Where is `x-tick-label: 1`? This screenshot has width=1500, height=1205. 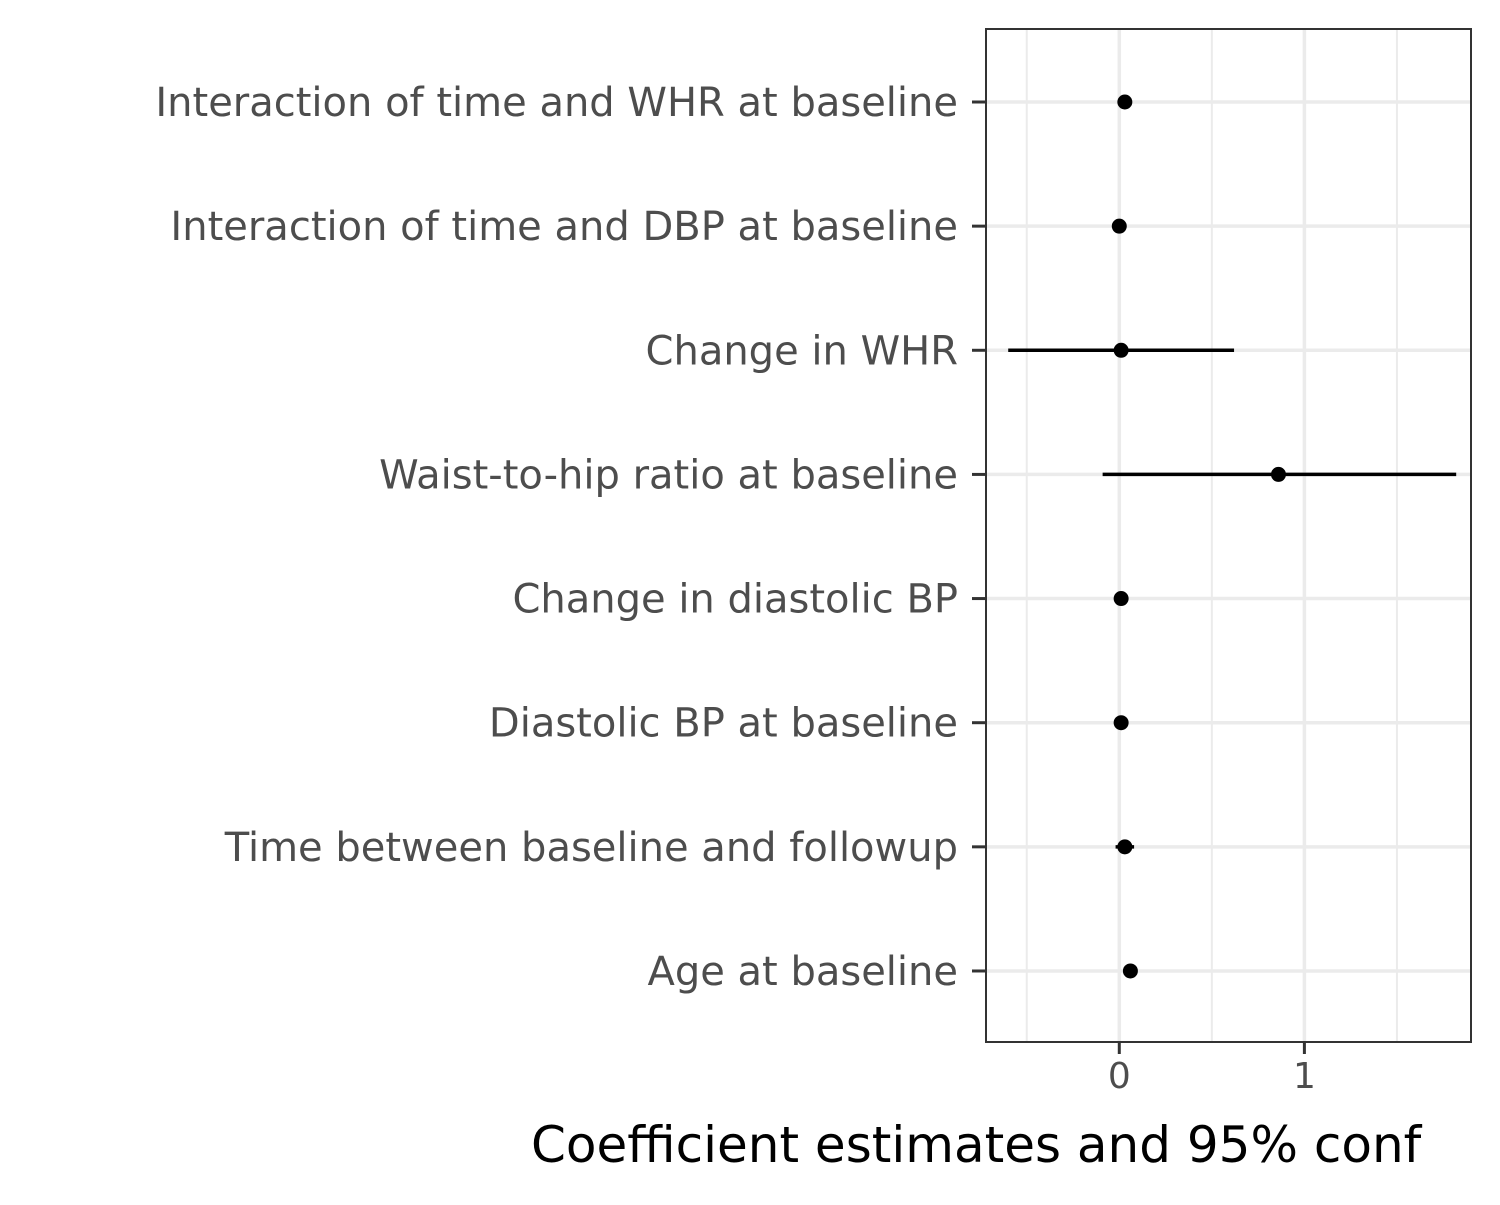
x-tick-label: 1 is located at coordinates (1304, 1076).